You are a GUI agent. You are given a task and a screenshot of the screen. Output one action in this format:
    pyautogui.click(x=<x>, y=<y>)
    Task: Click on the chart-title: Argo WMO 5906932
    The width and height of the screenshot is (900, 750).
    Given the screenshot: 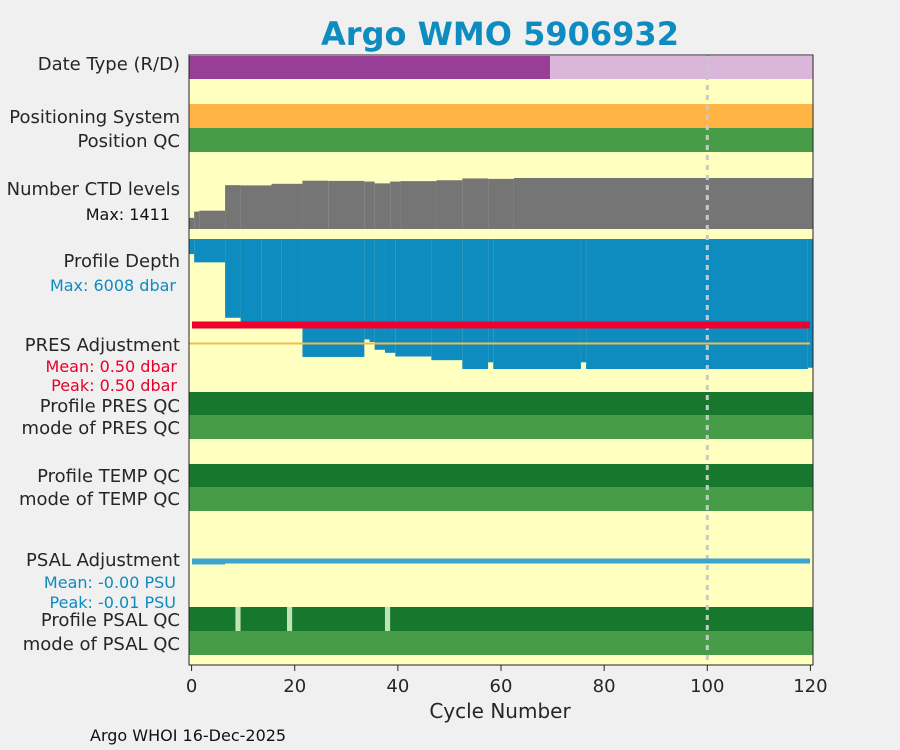 What is the action you would take?
    pyautogui.click(x=500, y=34)
    